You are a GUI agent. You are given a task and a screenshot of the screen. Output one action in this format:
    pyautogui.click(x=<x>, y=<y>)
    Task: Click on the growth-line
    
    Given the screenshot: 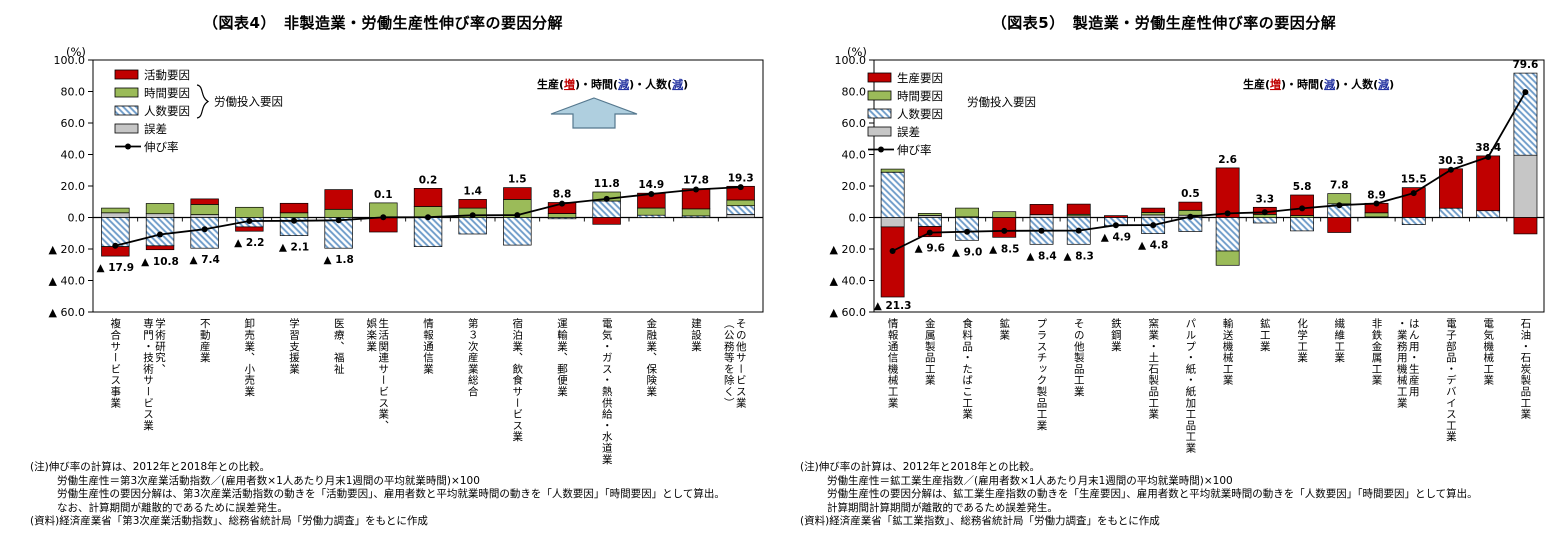 What is the action you would take?
    pyautogui.click(x=1209, y=171)
    